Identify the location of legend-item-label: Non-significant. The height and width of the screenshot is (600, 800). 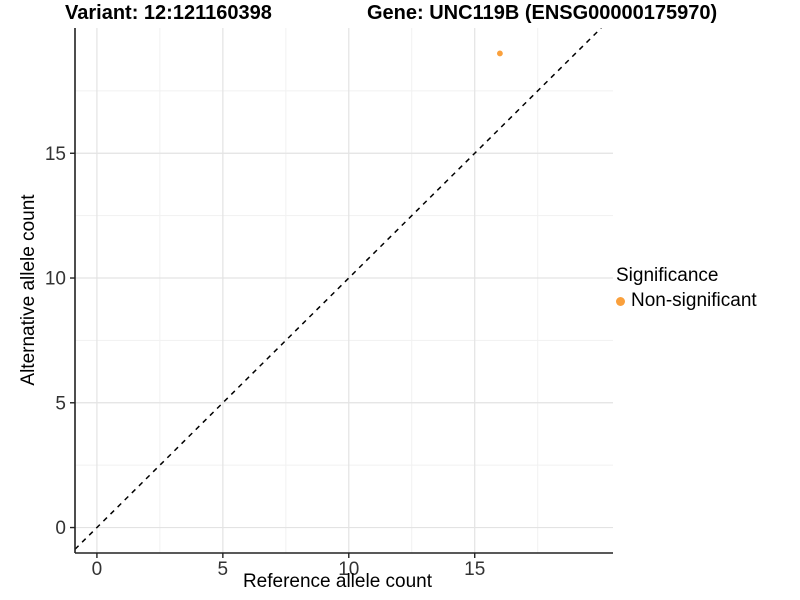
(694, 300).